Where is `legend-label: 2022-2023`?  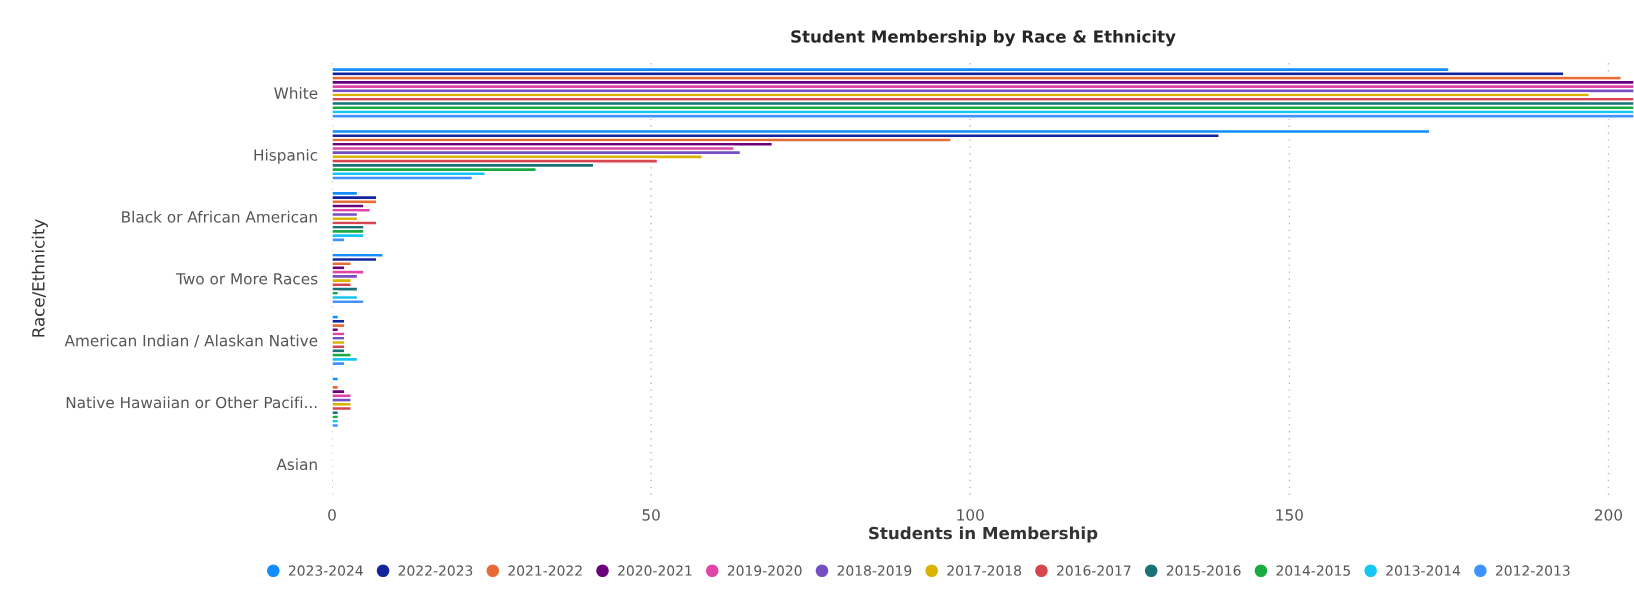 legend-label: 2022-2023 is located at coordinates (435, 570).